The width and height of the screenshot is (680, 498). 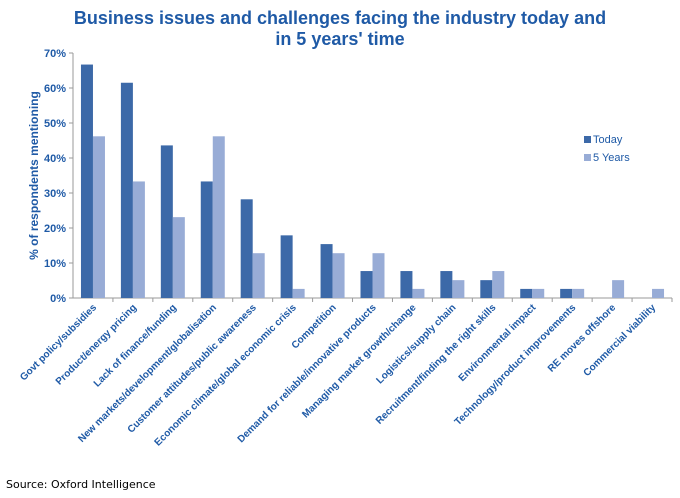 What do you see at coordinates (81, 484) in the screenshot?
I see `source-note: Source: Oxford Intelligence` at bounding box center [81, 484].